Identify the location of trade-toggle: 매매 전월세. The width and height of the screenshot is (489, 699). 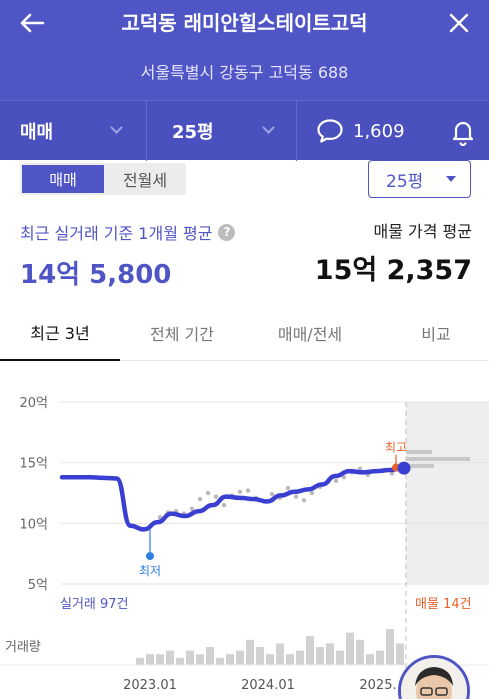
(103, 179).